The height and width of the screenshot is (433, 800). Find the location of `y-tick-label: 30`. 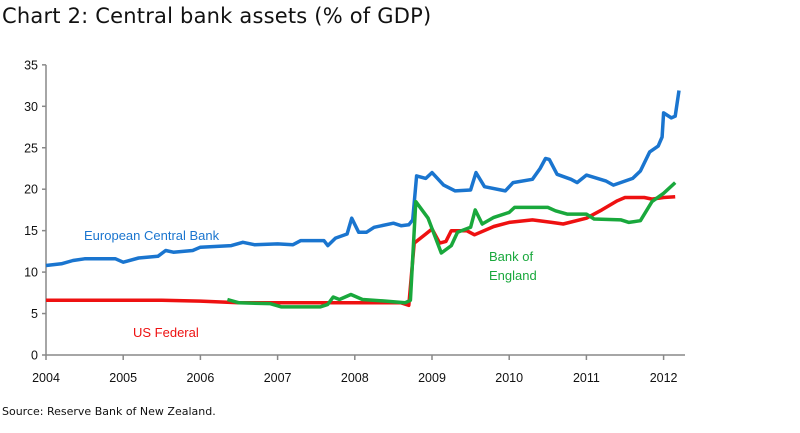

y-tick-label: 30 is located at coordinates (31, 107).